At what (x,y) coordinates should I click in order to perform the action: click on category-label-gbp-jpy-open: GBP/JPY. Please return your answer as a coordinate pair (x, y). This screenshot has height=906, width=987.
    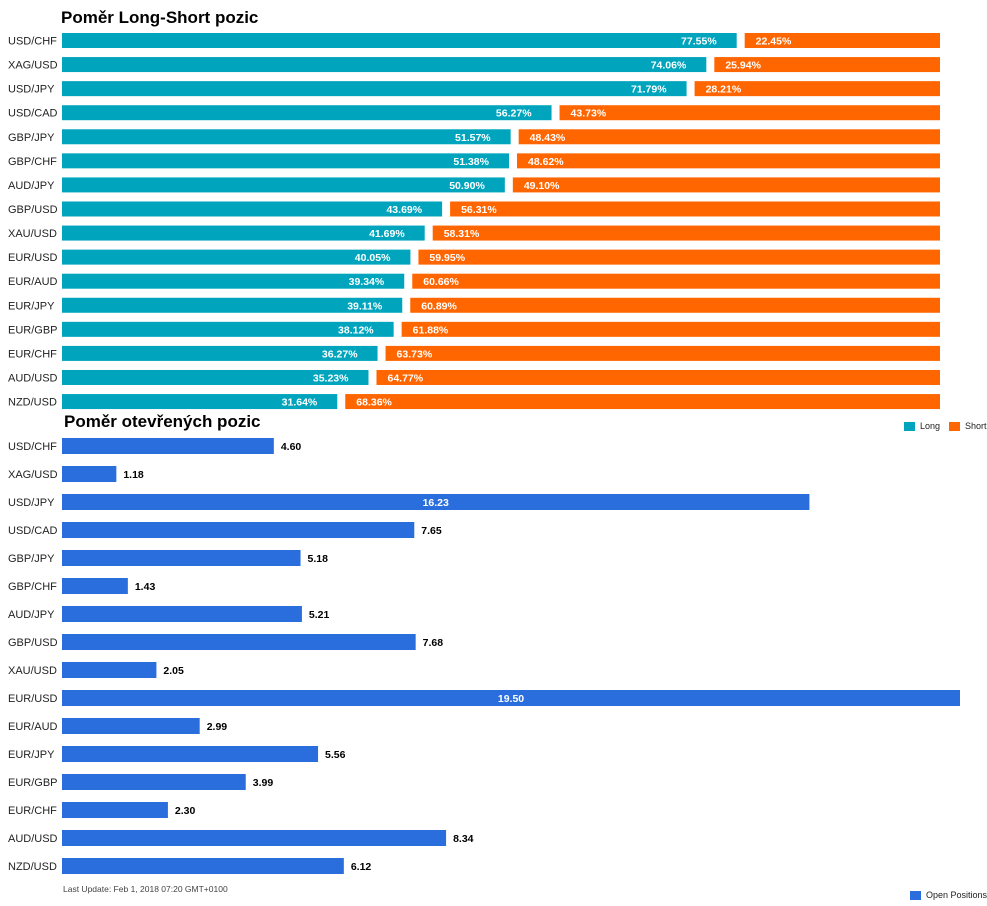
    Looking at the image, I should click on (31, 559).